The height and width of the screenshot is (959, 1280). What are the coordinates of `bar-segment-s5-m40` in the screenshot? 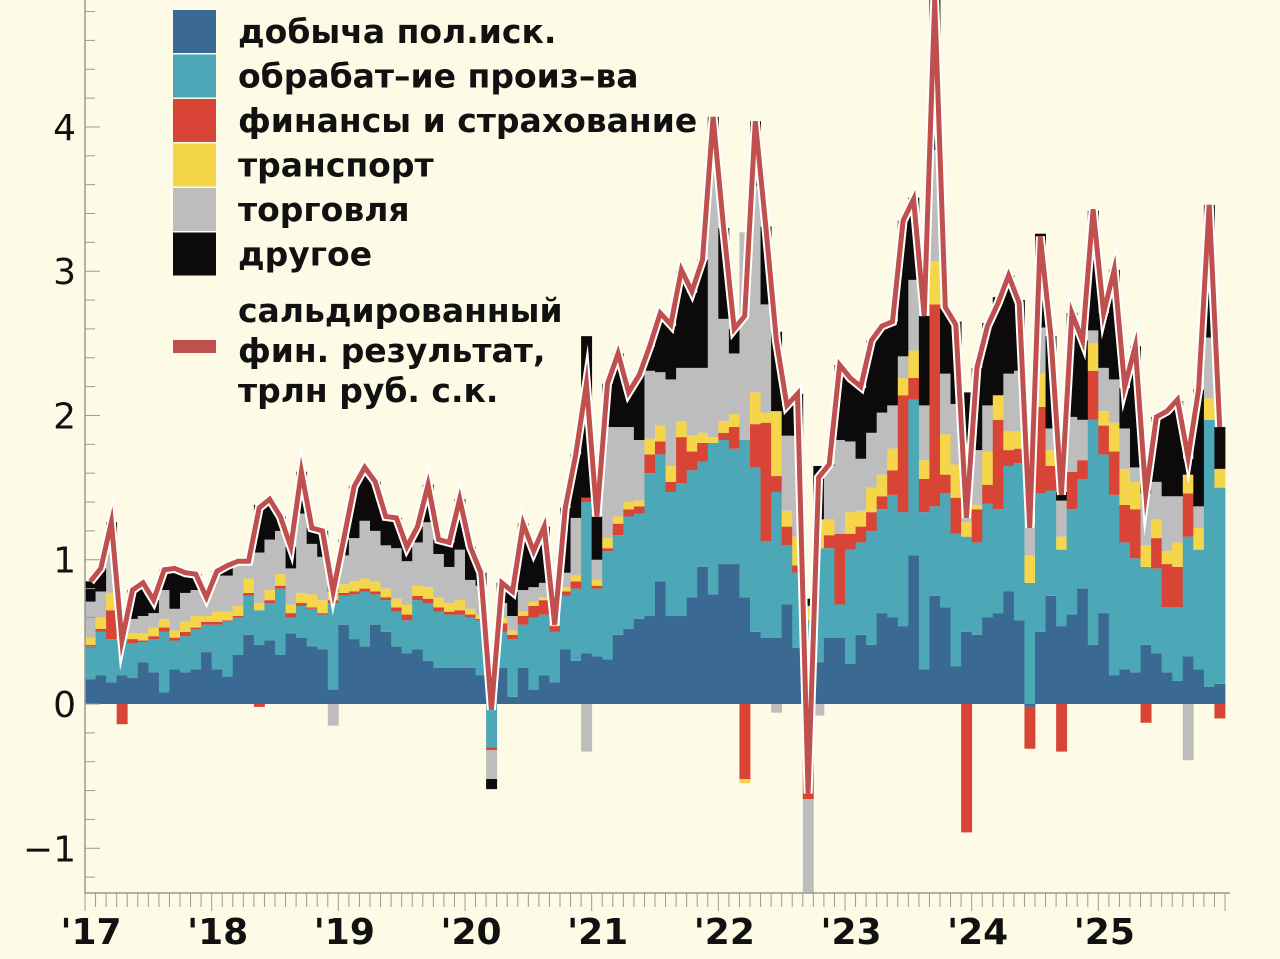 It's located at (513, 604).